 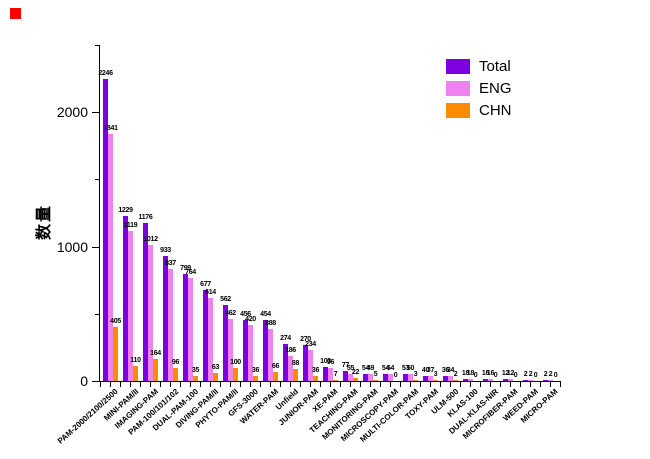 I want to click on bar-value-label: 1229, so click(x=125, y=210).